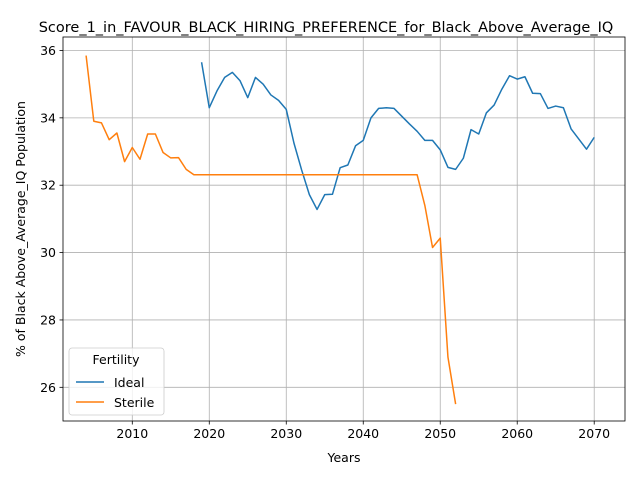  I want to click on y-tick-label: 28, so click(48, 319).